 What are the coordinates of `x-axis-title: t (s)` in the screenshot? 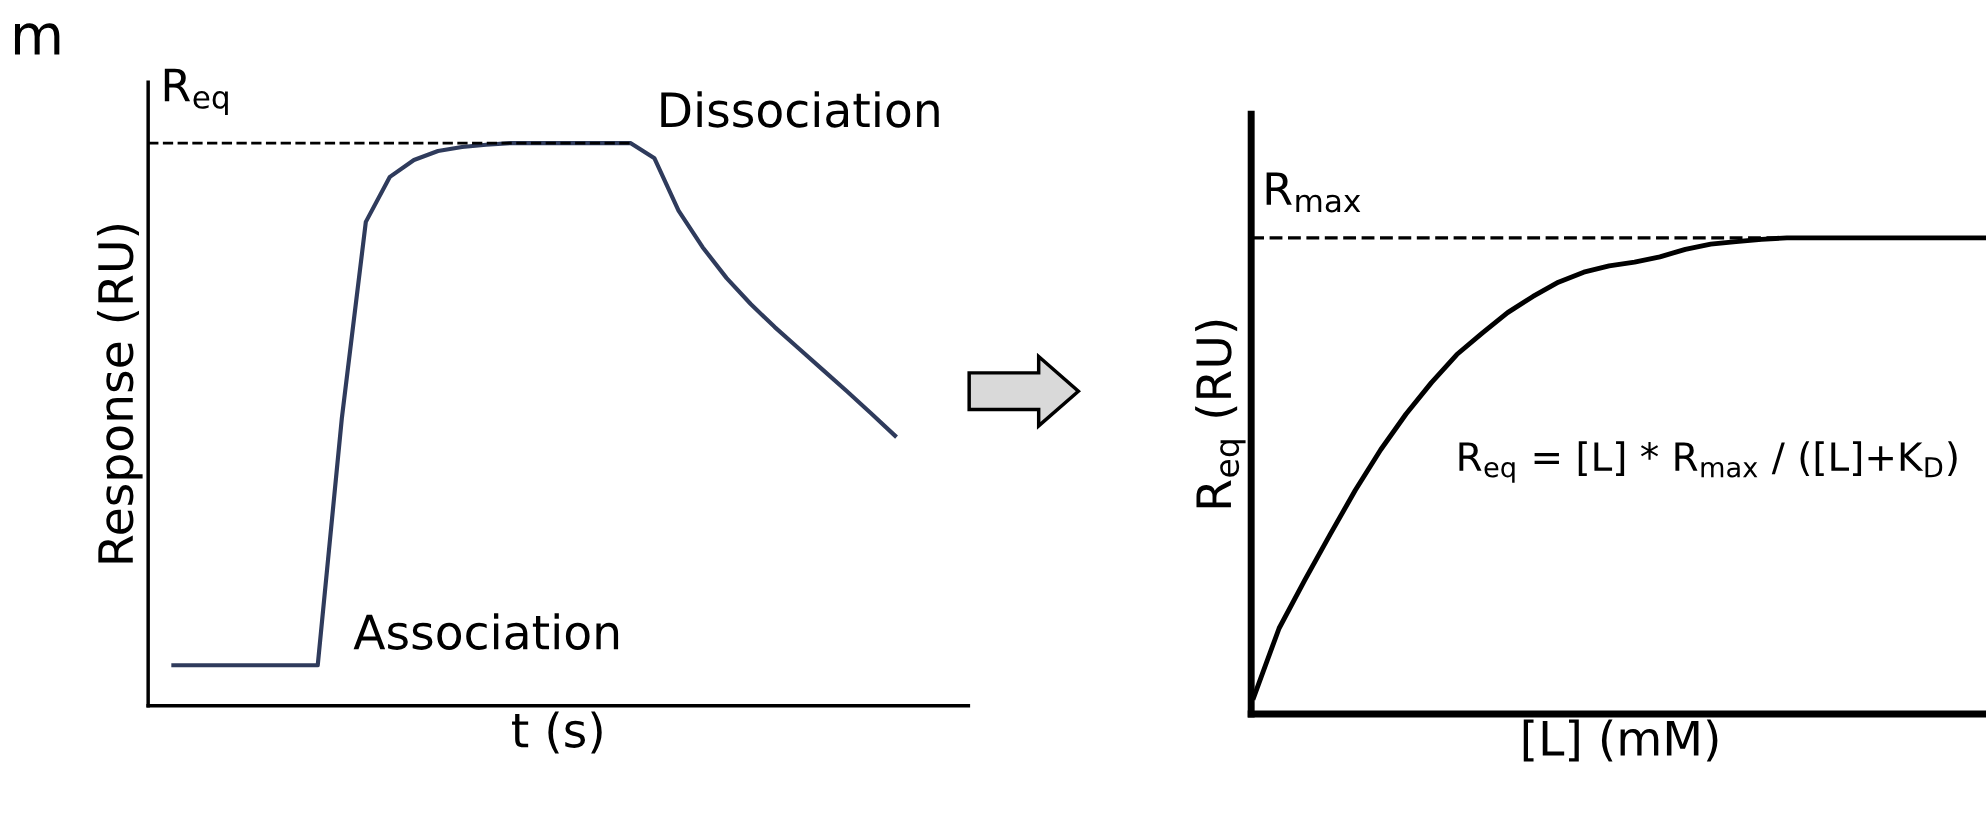 It's located at (557, 732).